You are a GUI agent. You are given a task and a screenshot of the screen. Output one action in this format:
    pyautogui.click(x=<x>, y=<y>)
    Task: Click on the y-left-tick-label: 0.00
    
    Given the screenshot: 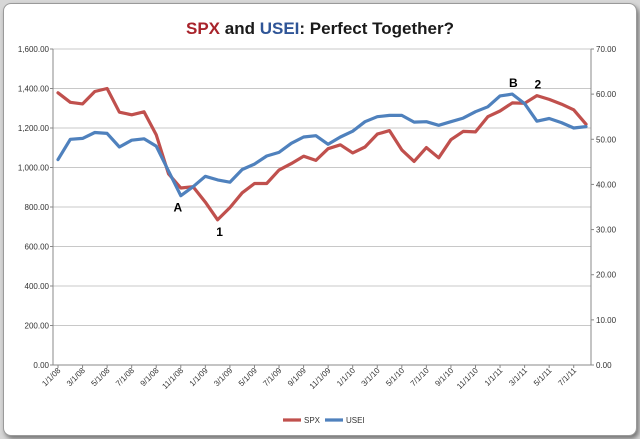 What is the action you would take?
    pyautogui.click(x=41, y=365)
    